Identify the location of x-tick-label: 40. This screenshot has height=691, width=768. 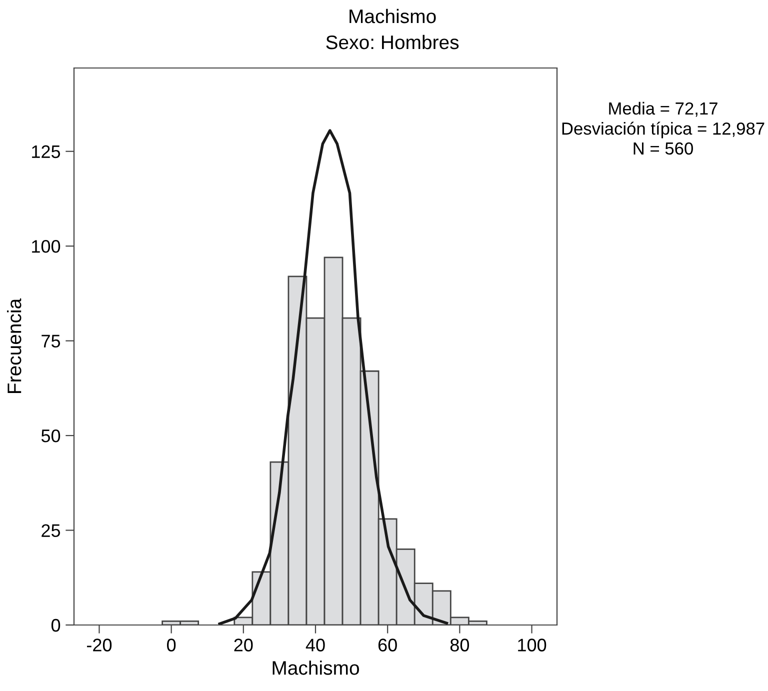
(315, 645).